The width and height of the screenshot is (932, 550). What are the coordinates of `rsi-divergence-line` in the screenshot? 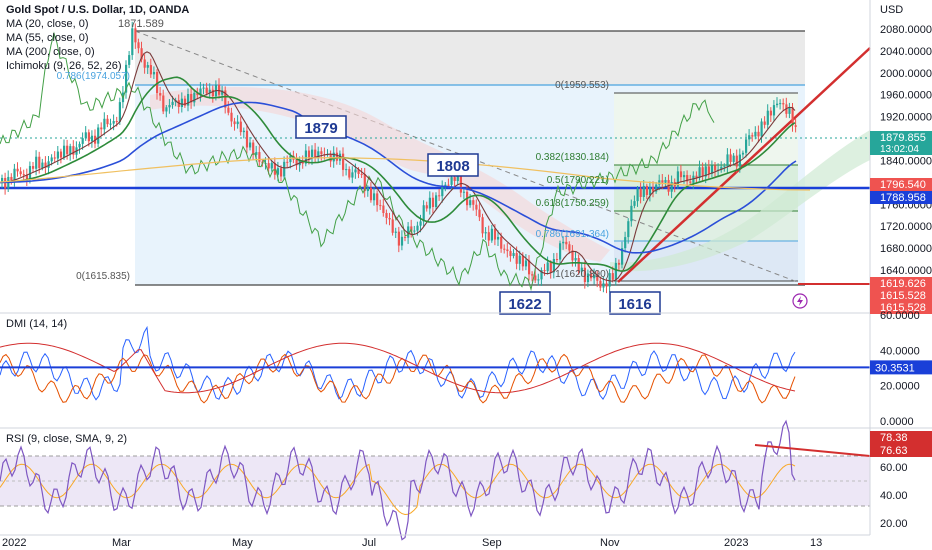 It's located at (812, 450).